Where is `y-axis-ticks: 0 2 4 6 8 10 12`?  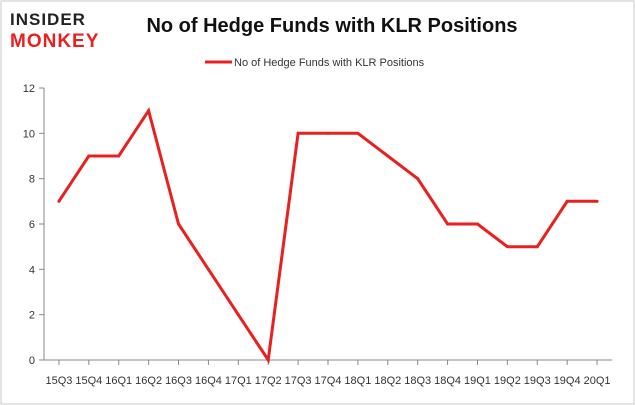 y-axis-ticks: 0 2 4 6 8 10 12 is located at coordinates (33, 225).